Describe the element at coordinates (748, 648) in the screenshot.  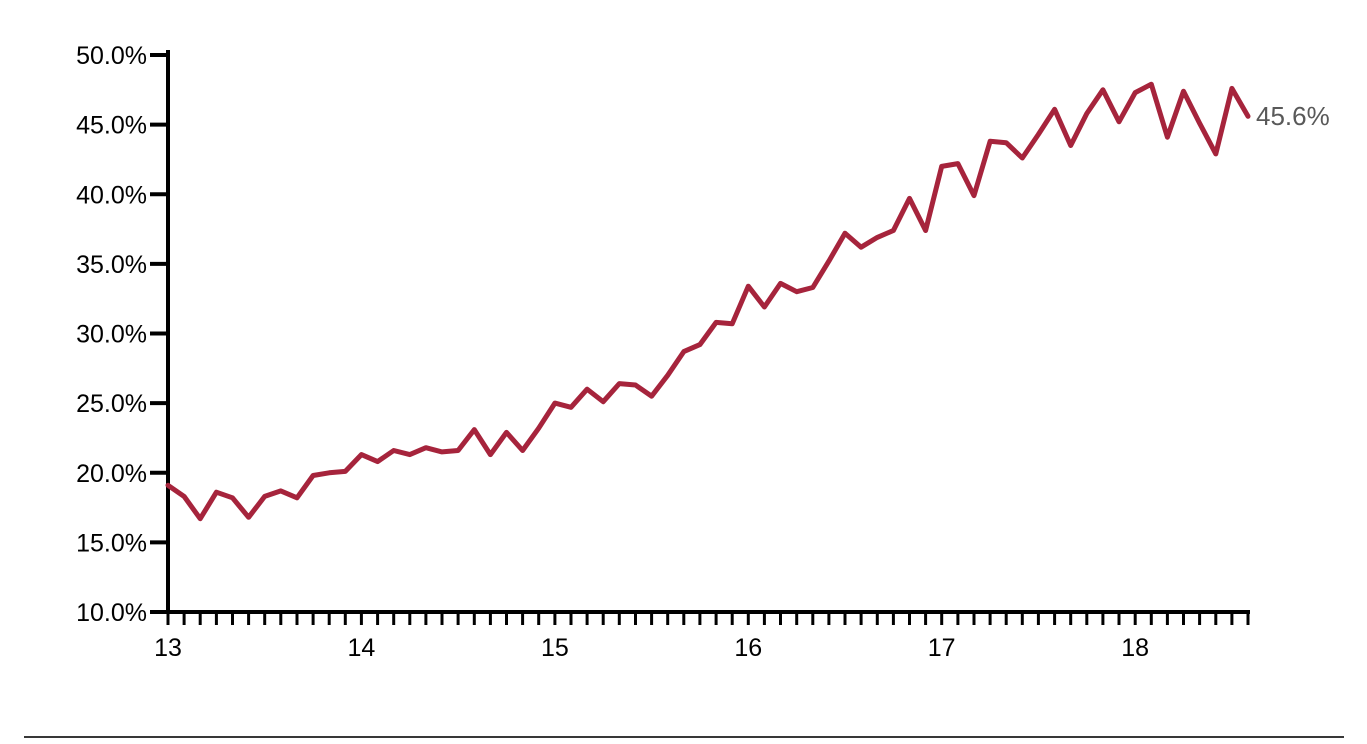
I see `x-year-label: 16` at that location.